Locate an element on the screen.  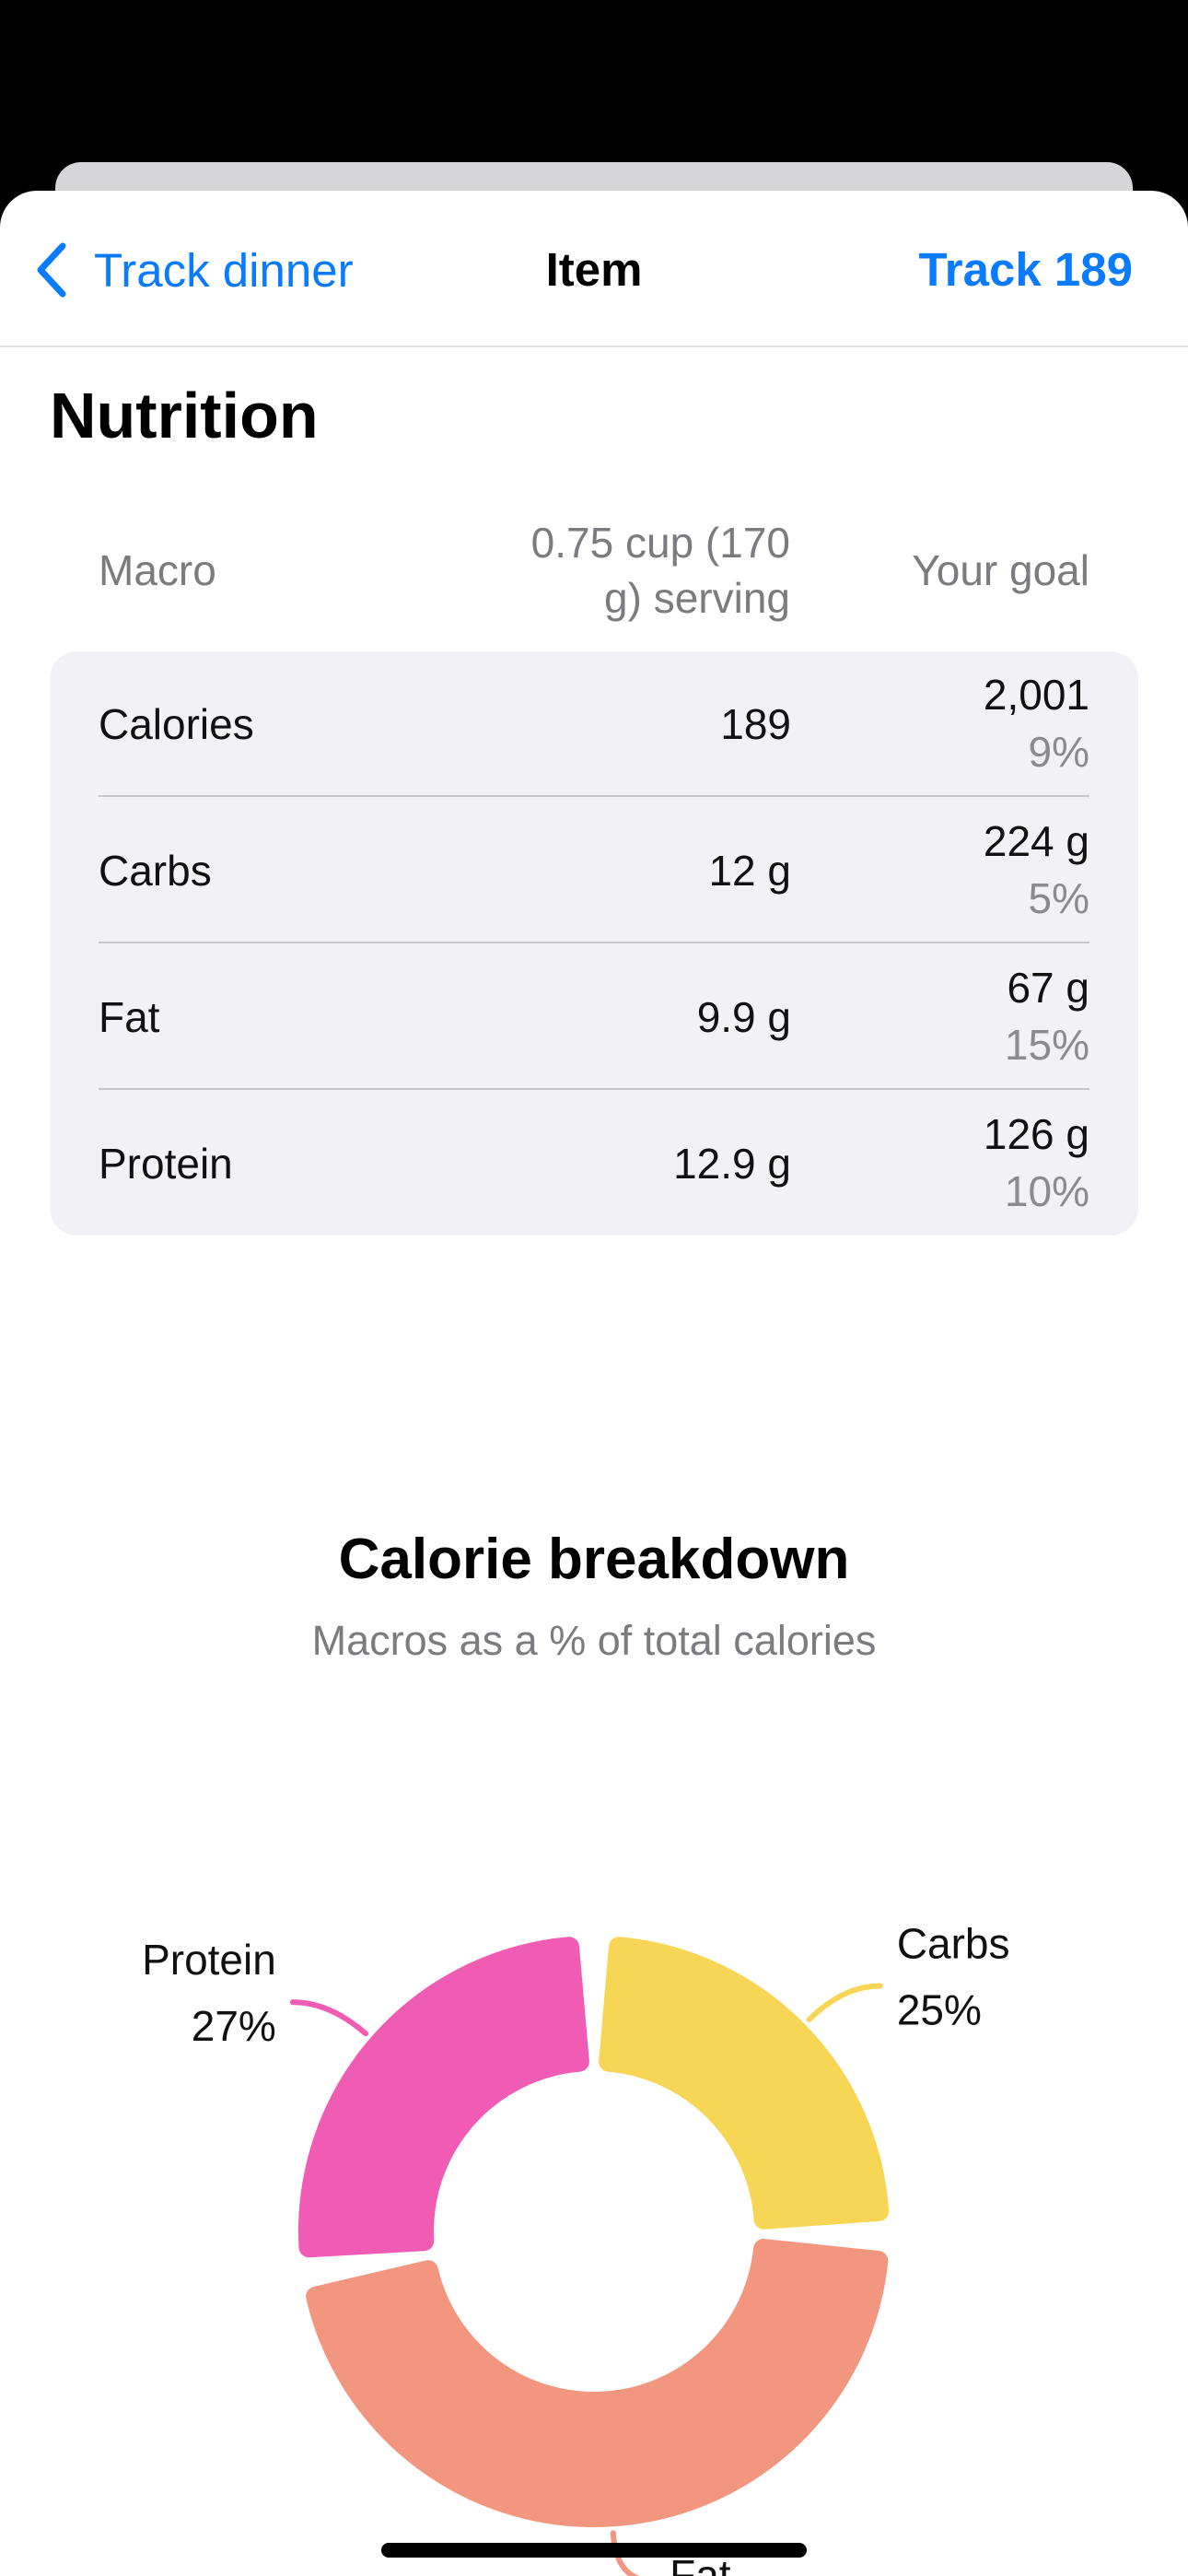
goal-column-header: Your goal is located at coordinates (1001, 570).